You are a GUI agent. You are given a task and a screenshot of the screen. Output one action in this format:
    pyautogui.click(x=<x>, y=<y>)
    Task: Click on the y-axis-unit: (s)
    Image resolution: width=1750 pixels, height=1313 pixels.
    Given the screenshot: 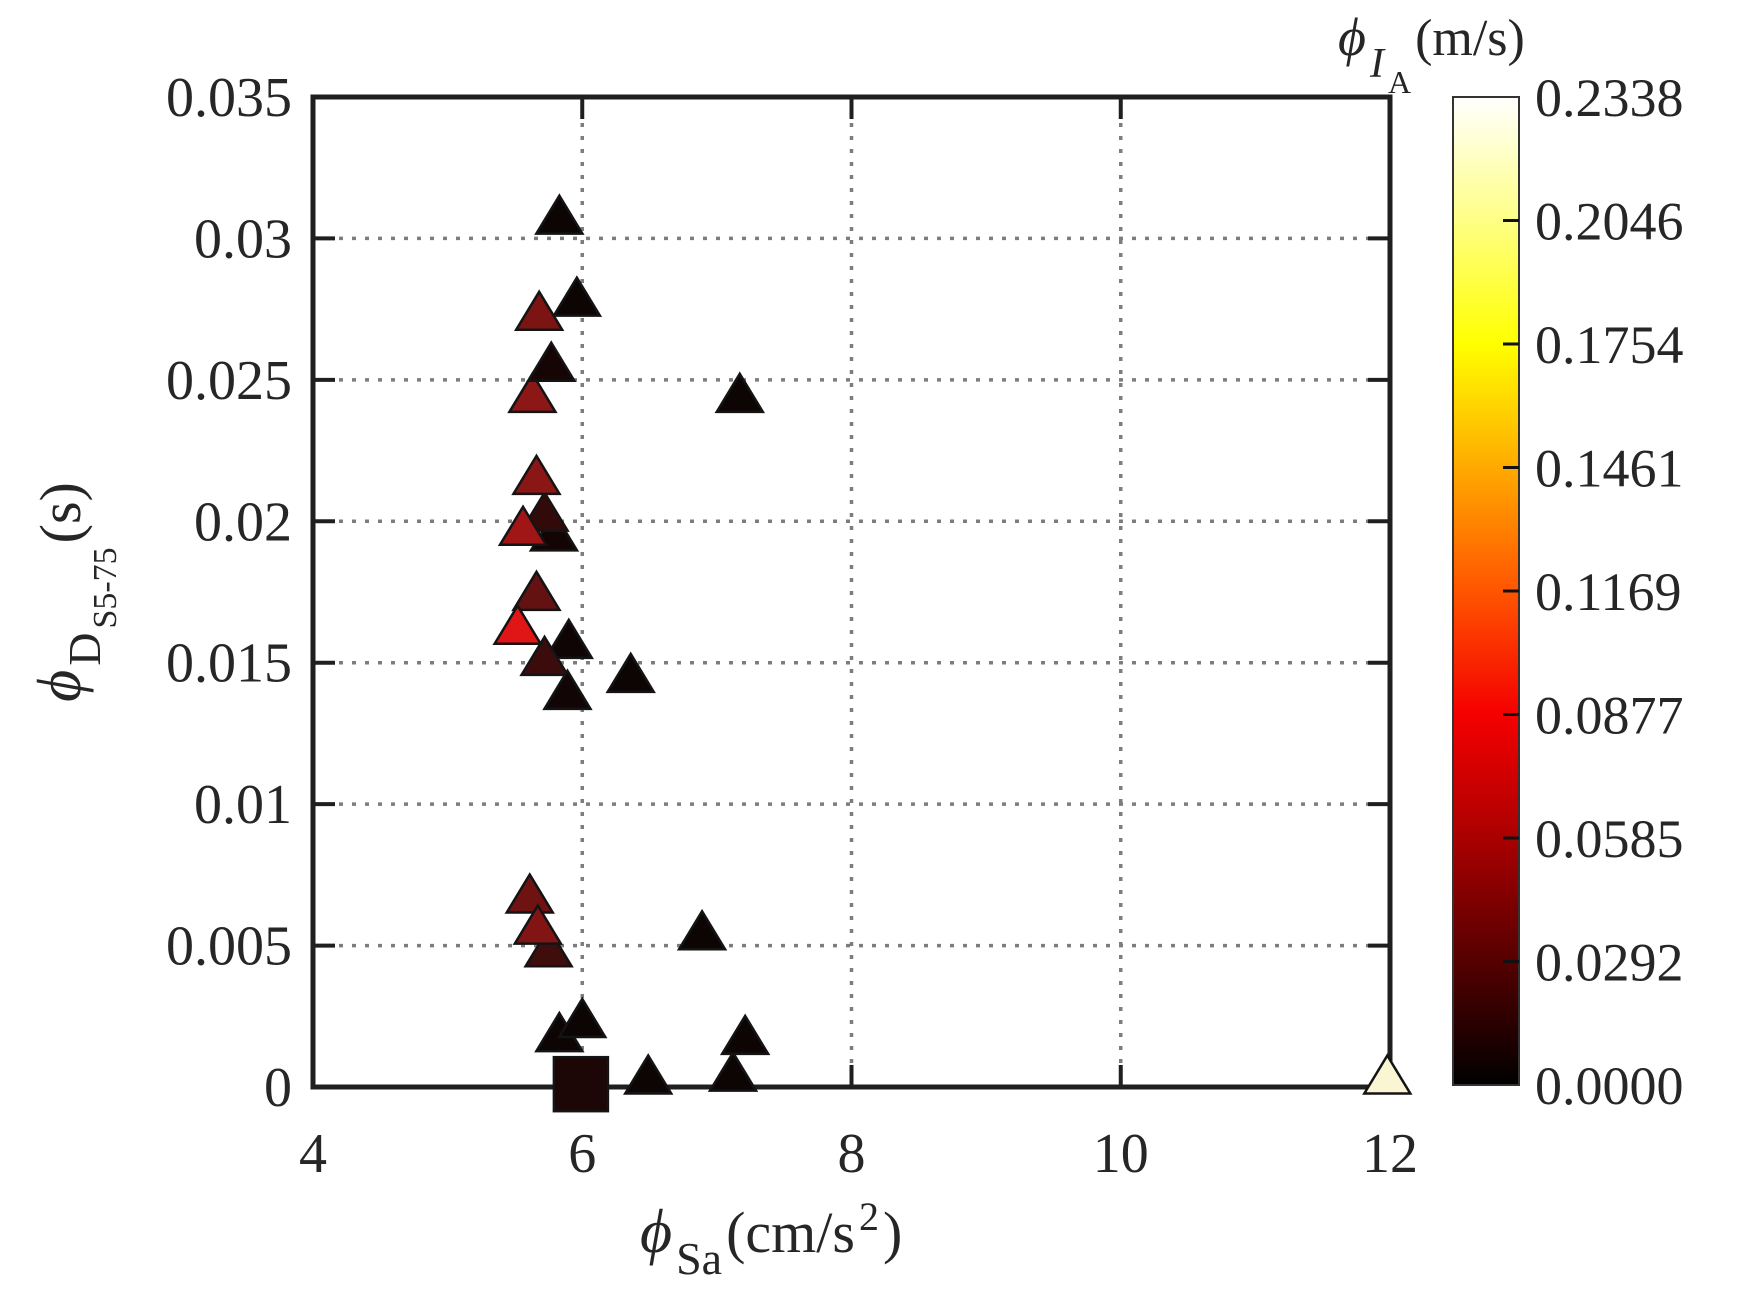 What is the action you would take?
    pyautogui.click(x=60, y=512)
    